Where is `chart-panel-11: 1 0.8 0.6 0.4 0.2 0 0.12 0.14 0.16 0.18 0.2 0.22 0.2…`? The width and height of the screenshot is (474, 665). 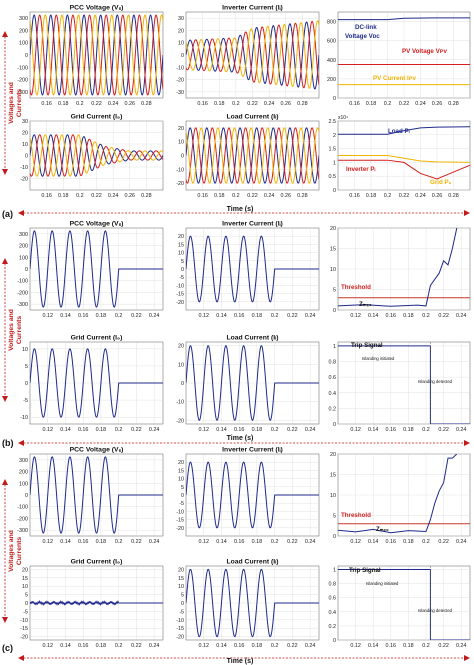
chart-panel-11: 1 0.8 0.6 0.4 0.2 0 0.12 0.14 0.16 0.18 0.2 0.22 0.2… is located at coordinates (400, 387).